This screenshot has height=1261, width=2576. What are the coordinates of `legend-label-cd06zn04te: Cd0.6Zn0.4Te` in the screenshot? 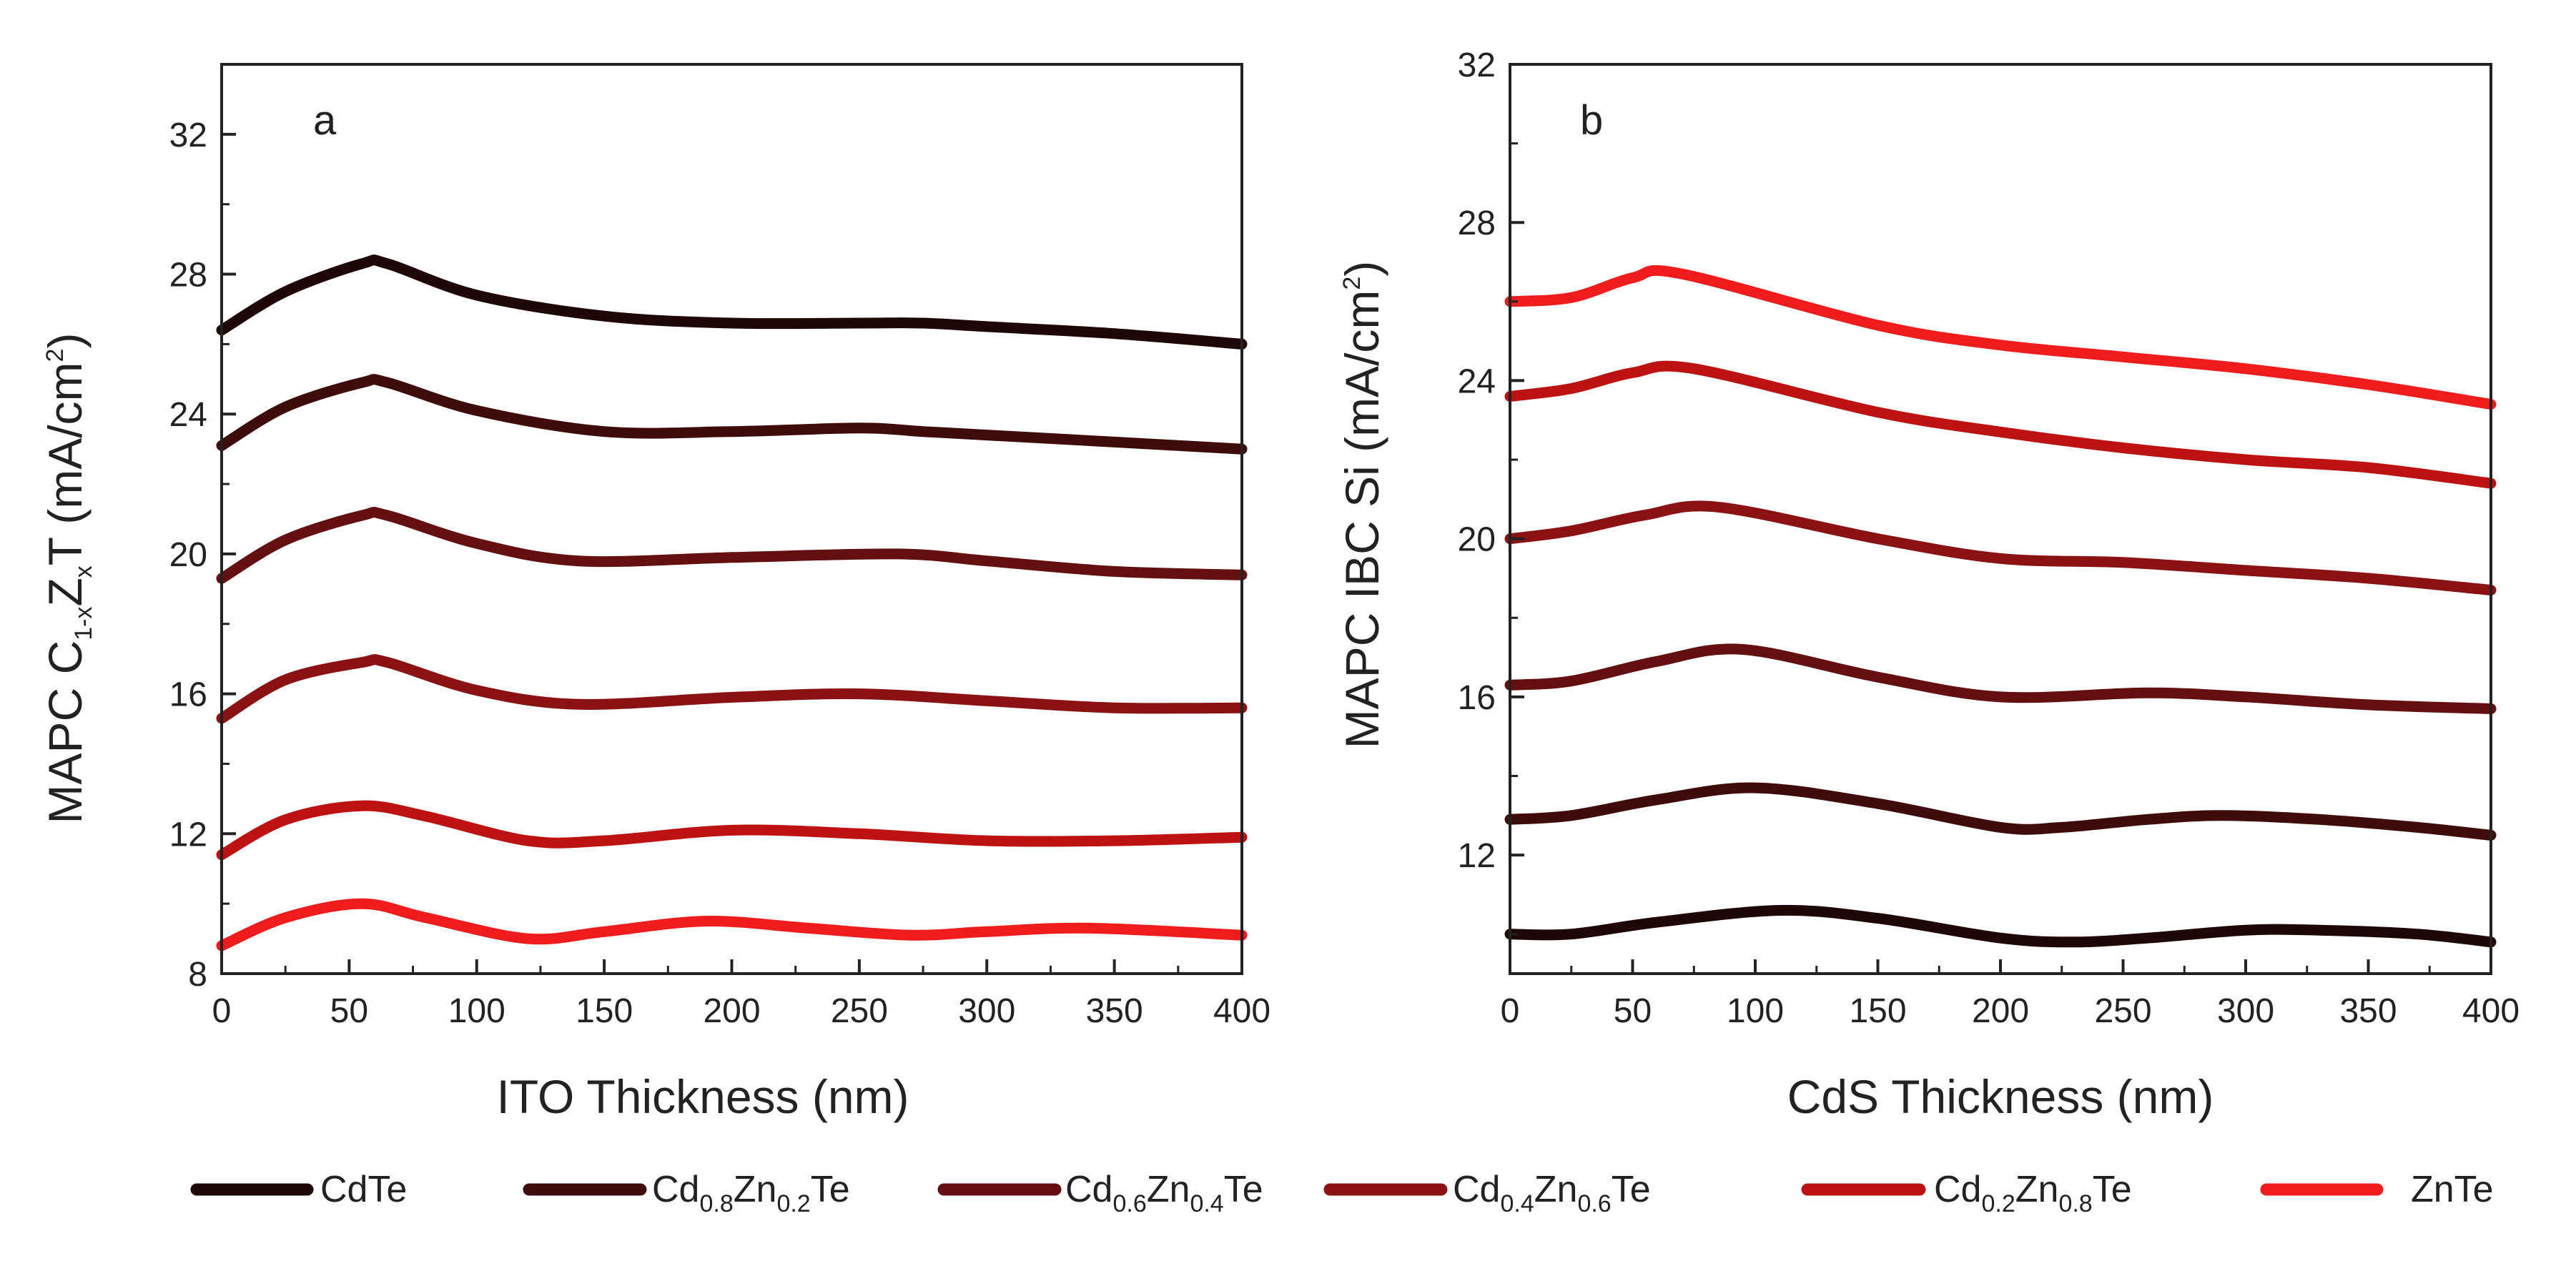 It's located at (1164, 1193).